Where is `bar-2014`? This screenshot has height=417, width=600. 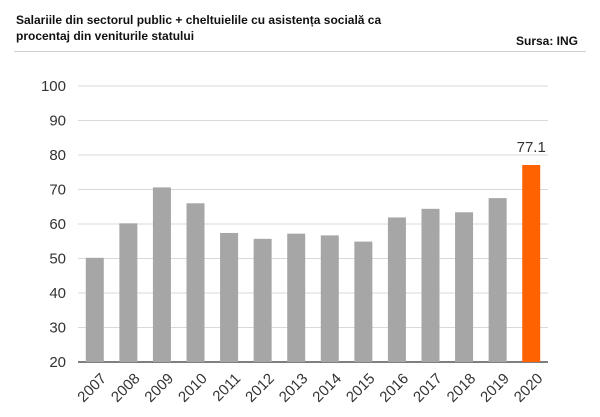
bar-2014 is located at coordinates (329, 298).